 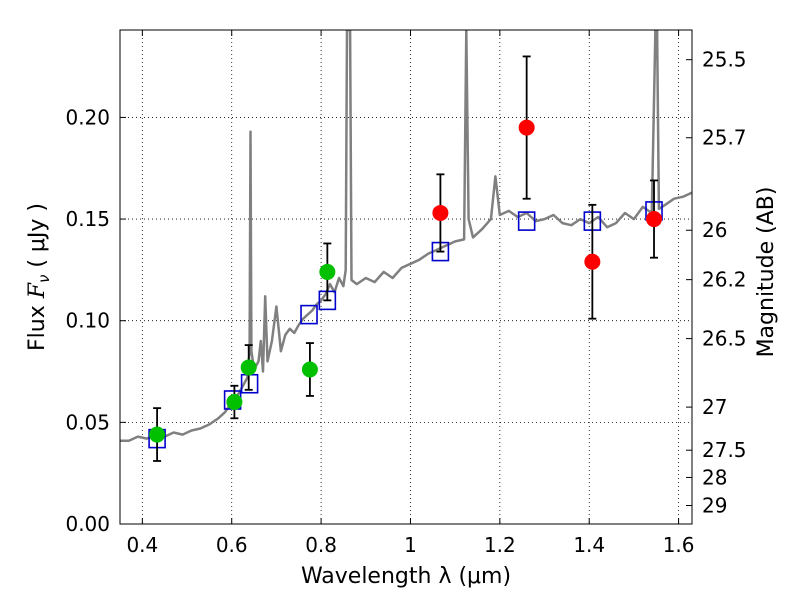 I want to click on y-label-subscript: ν, so click(x=44, y=279).